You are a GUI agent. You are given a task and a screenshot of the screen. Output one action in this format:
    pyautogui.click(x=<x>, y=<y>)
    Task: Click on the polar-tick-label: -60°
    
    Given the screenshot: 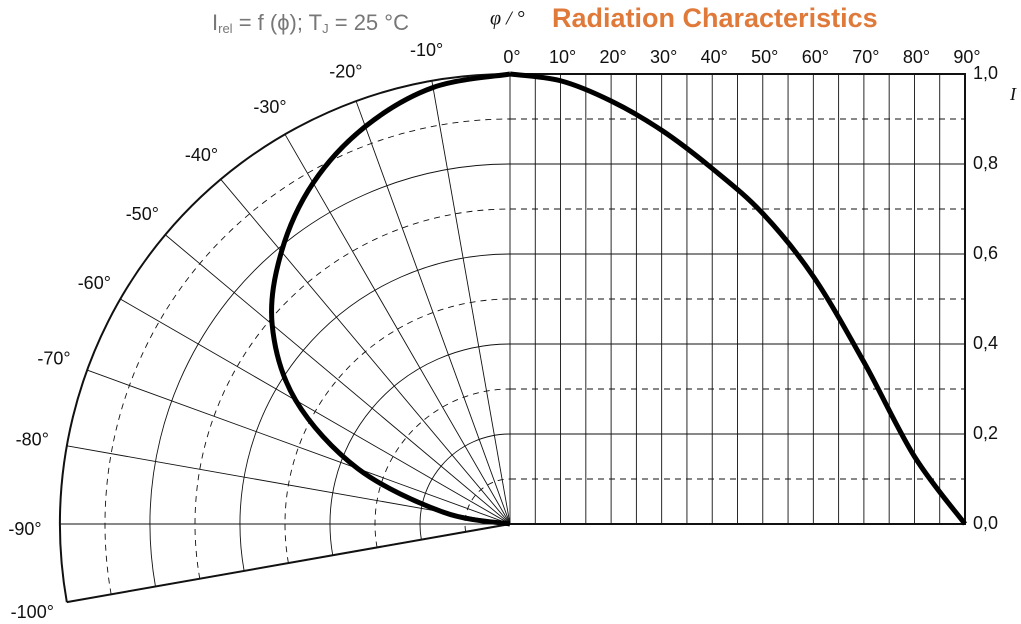 What is the action you would take?
    pyautogui.click(x=94, y=283)
    